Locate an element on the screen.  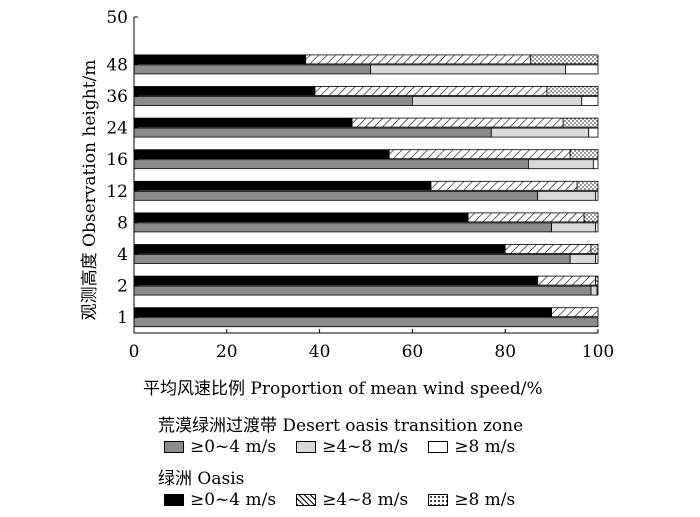
bar-desert-h8-s1 is located at coordinates (574, 227).